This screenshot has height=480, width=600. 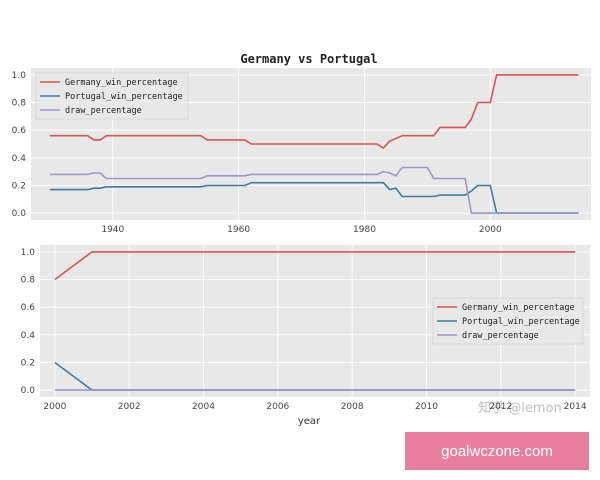 I want to click on series-line-portugal-win-percentage, so click(x=314, y=197).